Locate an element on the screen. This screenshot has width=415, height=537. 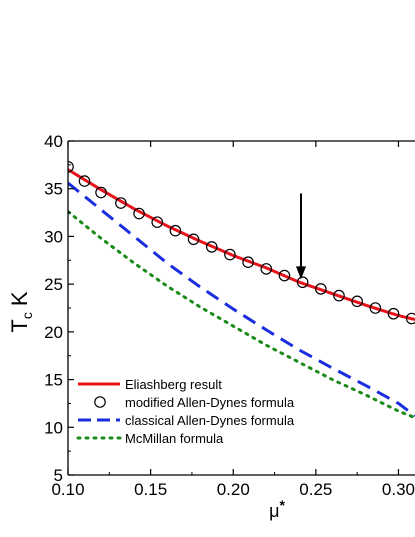
y-axis-title: TcK is located at coordinates (21, 311).